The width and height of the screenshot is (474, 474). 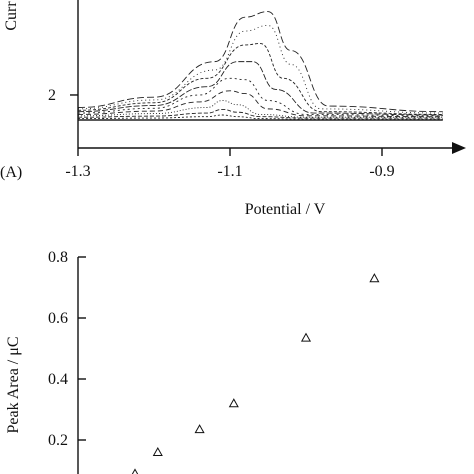 What do you see at coordinates (58, 257) in the screenshot?
I see `panel-b-y-tick-label: 0.8` at bounding box center [58, 257].